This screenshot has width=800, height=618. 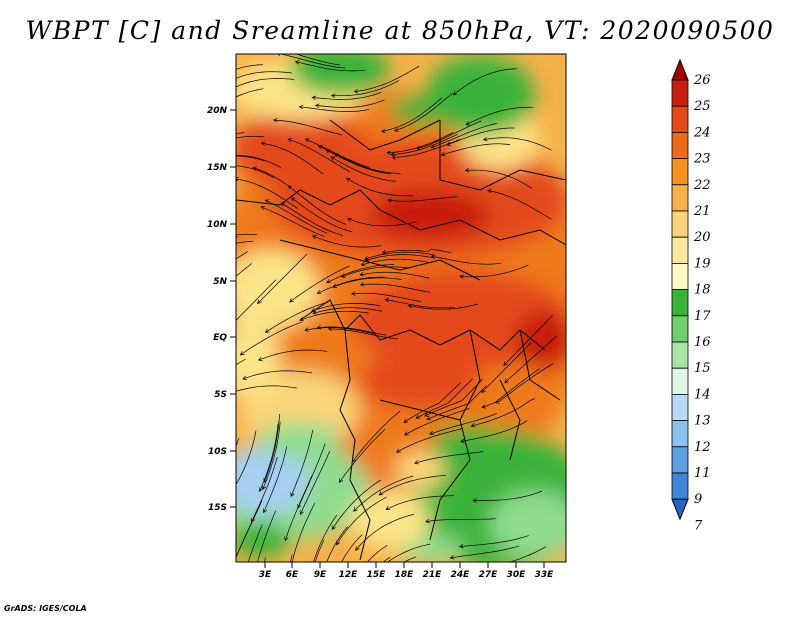 What do you see at coordinates (545, 575) in the screenshot?
I see `lon-tick-label: 33E` at bounding box center [545, 575].